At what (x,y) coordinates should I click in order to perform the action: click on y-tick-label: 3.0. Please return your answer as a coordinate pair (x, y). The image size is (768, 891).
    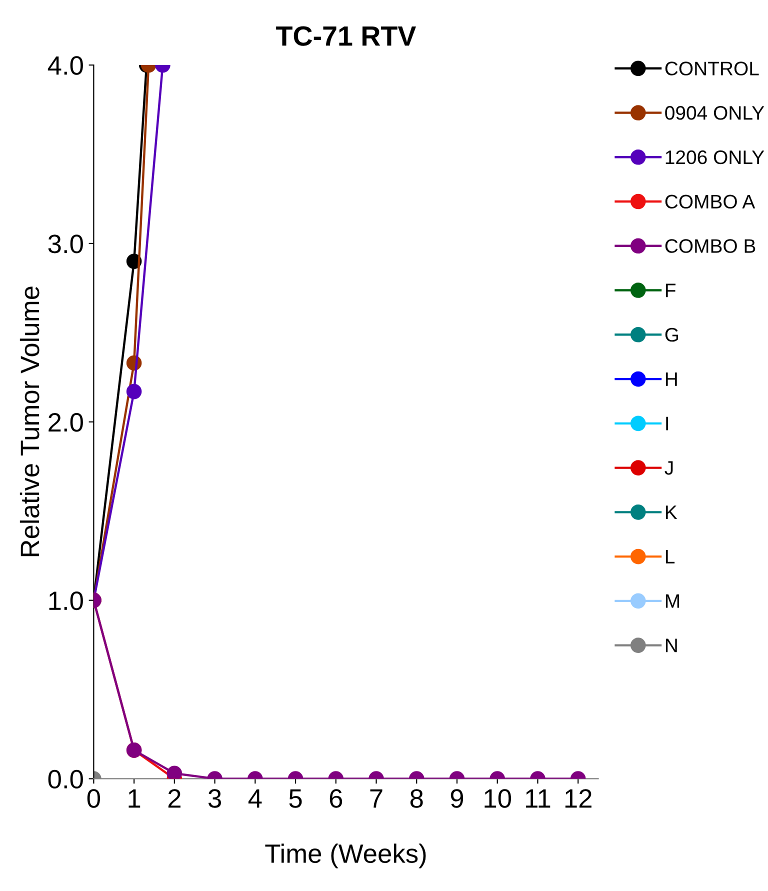
    Looking at the image, I should click on (65, 244).